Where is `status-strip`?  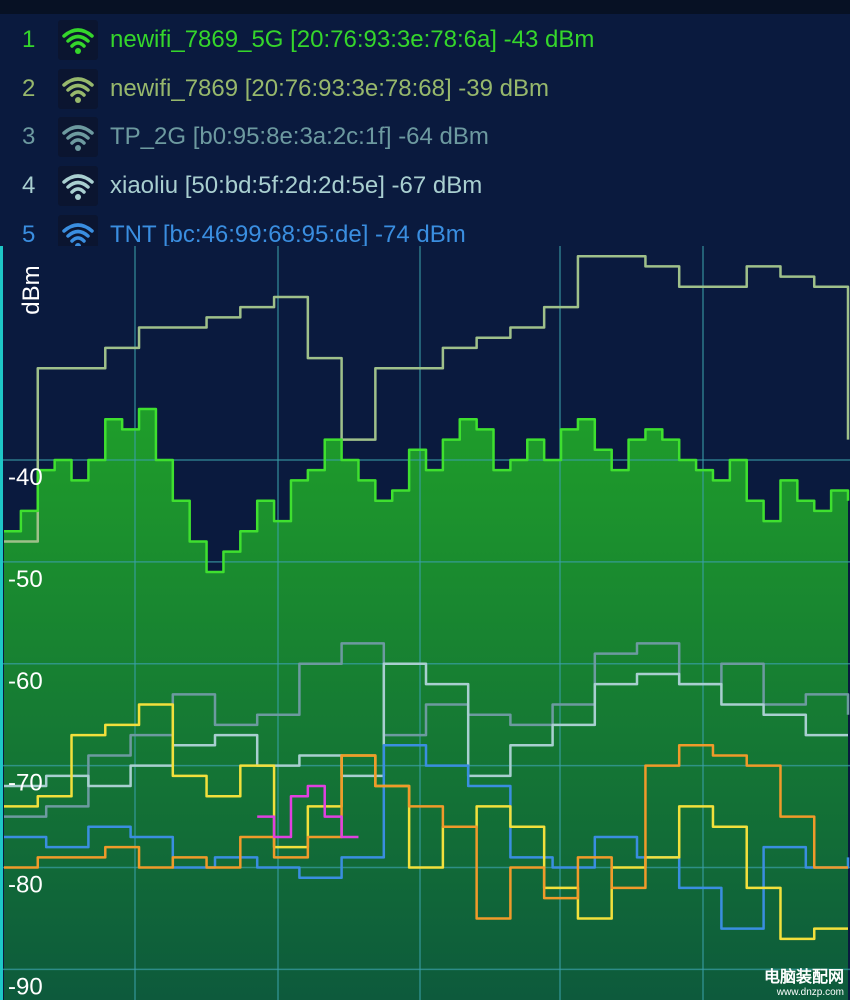 status-strip is located at coordinates (425, 7).